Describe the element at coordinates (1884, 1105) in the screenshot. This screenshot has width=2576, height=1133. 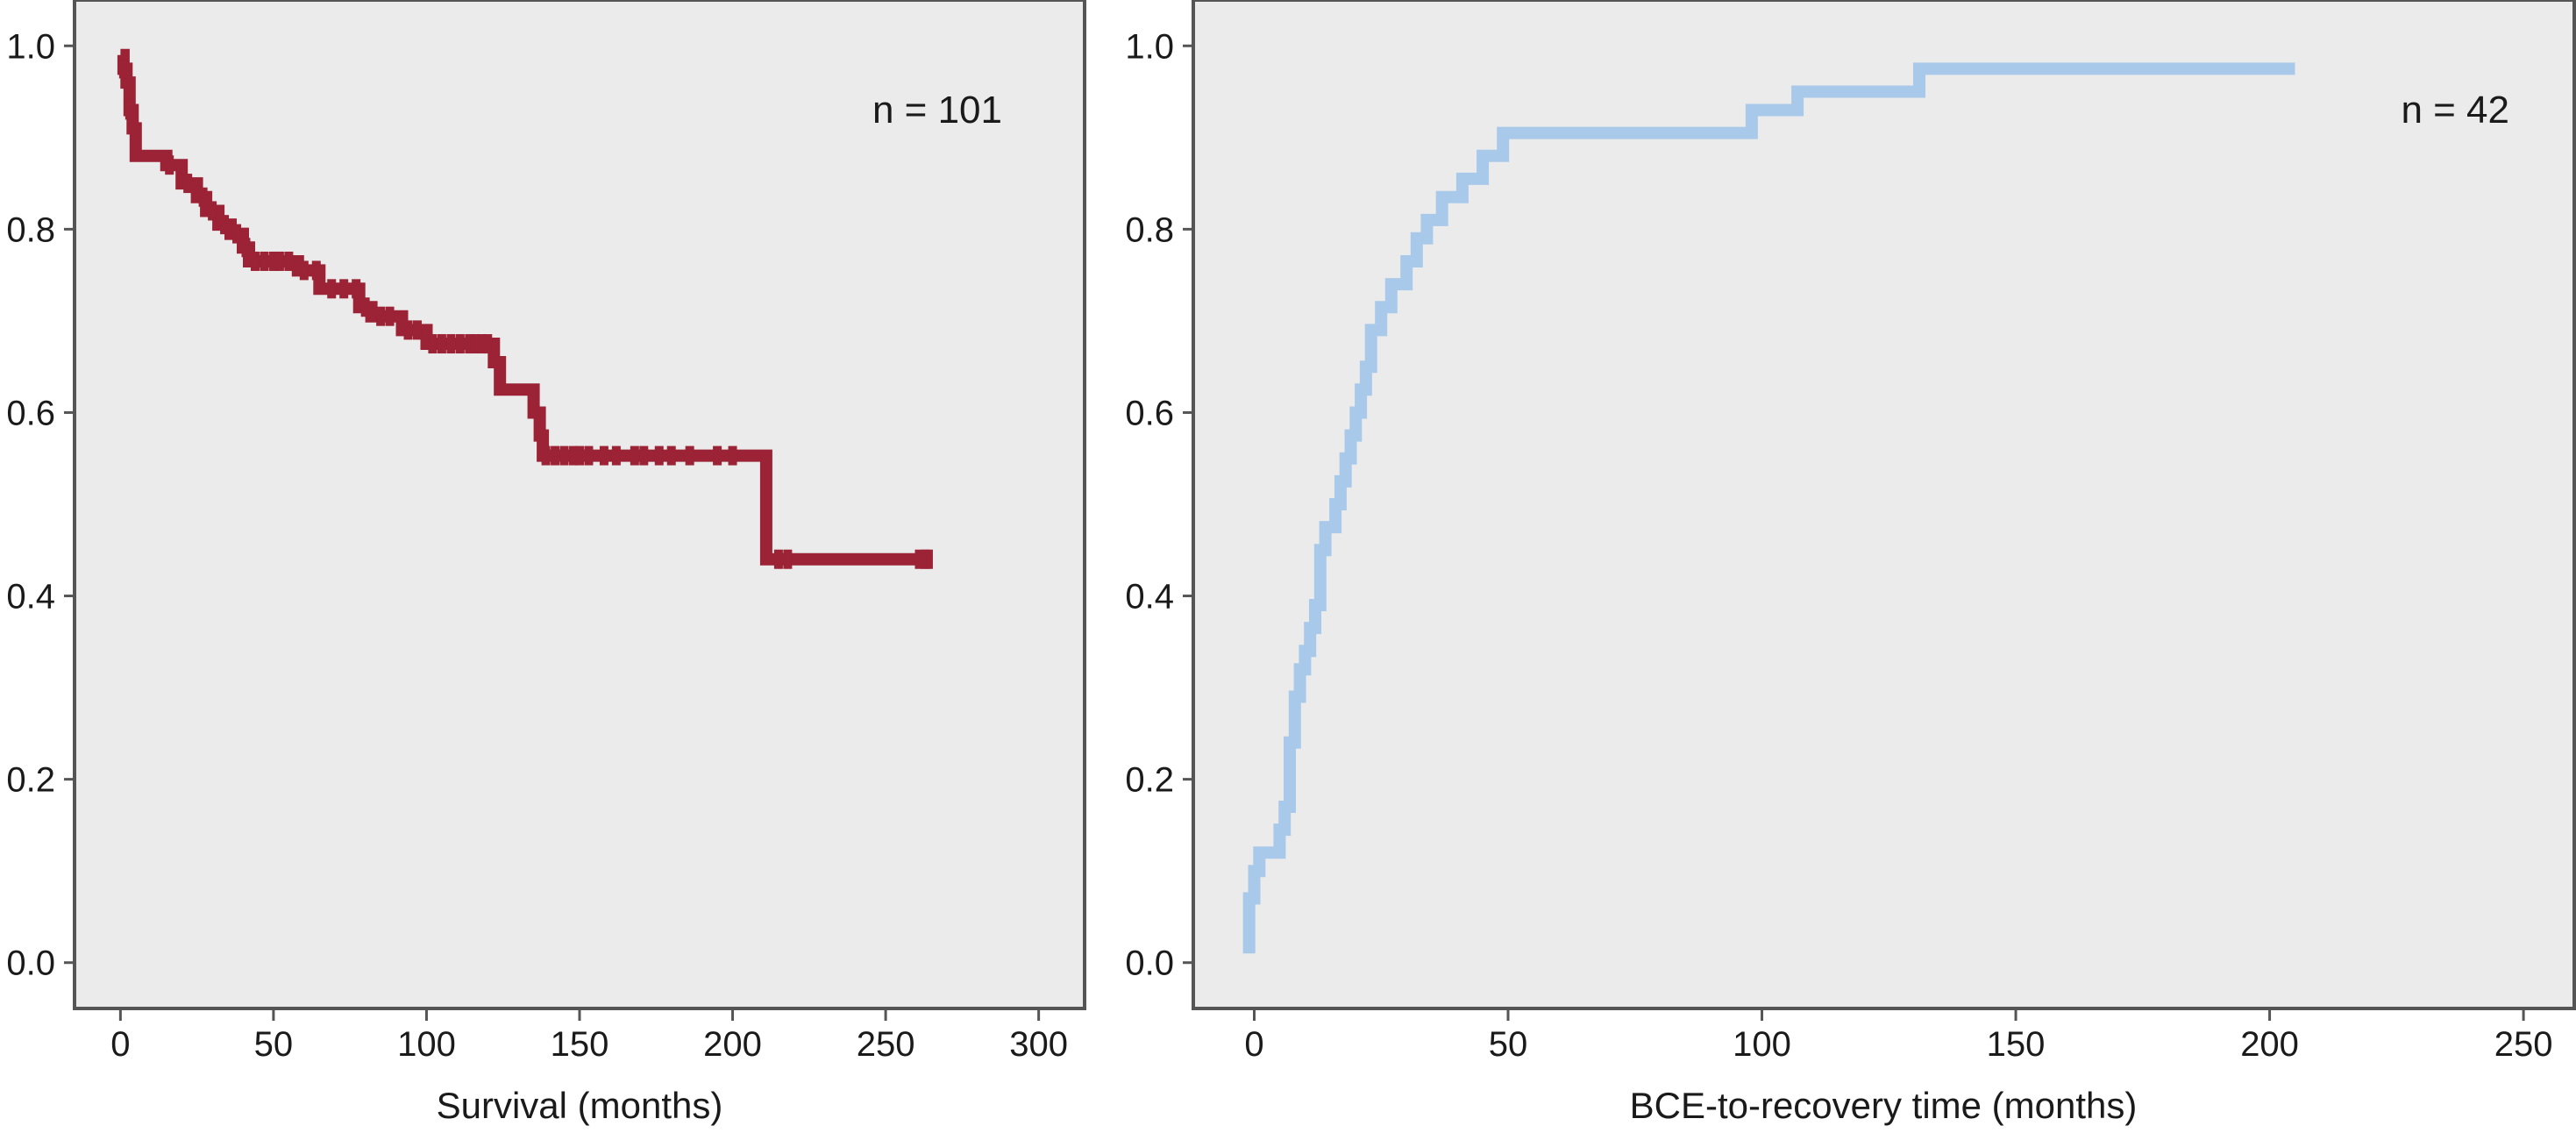
I see `recovery-x-axis-title: BCE-to-recovery time (months)` at that location.